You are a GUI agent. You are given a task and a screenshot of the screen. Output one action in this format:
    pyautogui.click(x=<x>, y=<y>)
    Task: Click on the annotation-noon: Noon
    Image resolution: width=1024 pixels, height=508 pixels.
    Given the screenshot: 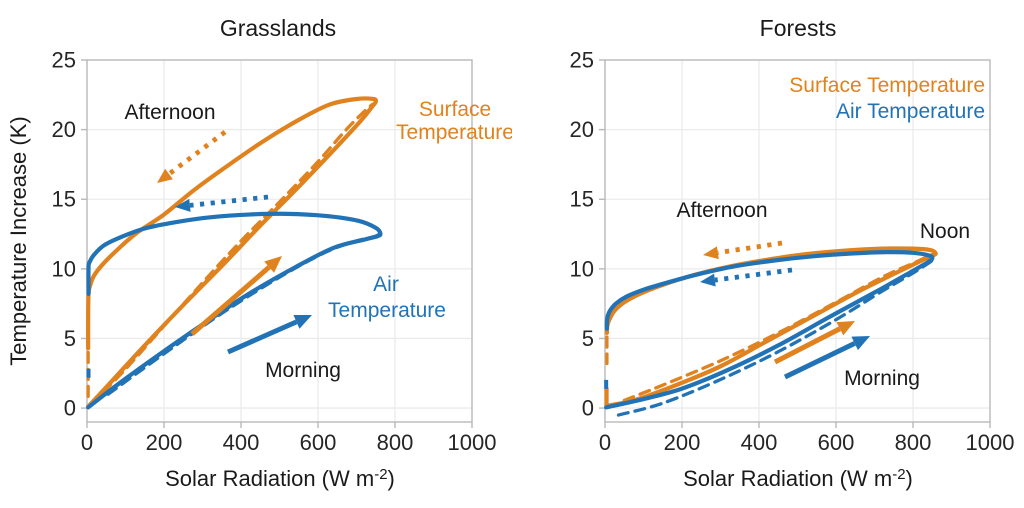 What is the action you would take?
    pyautogui.click(x=945, y=231)
    